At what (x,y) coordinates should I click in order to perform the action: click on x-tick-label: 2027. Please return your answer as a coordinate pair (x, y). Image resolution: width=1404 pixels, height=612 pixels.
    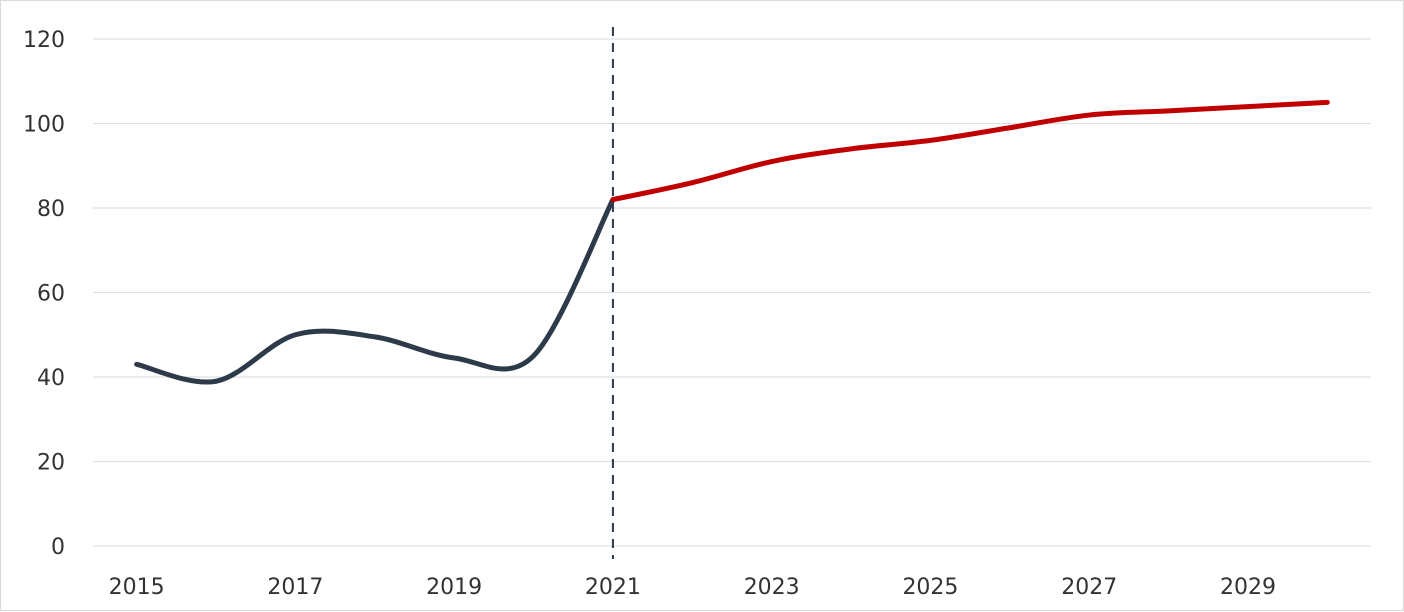
    Looking at the image, I should click on (1089, 587).